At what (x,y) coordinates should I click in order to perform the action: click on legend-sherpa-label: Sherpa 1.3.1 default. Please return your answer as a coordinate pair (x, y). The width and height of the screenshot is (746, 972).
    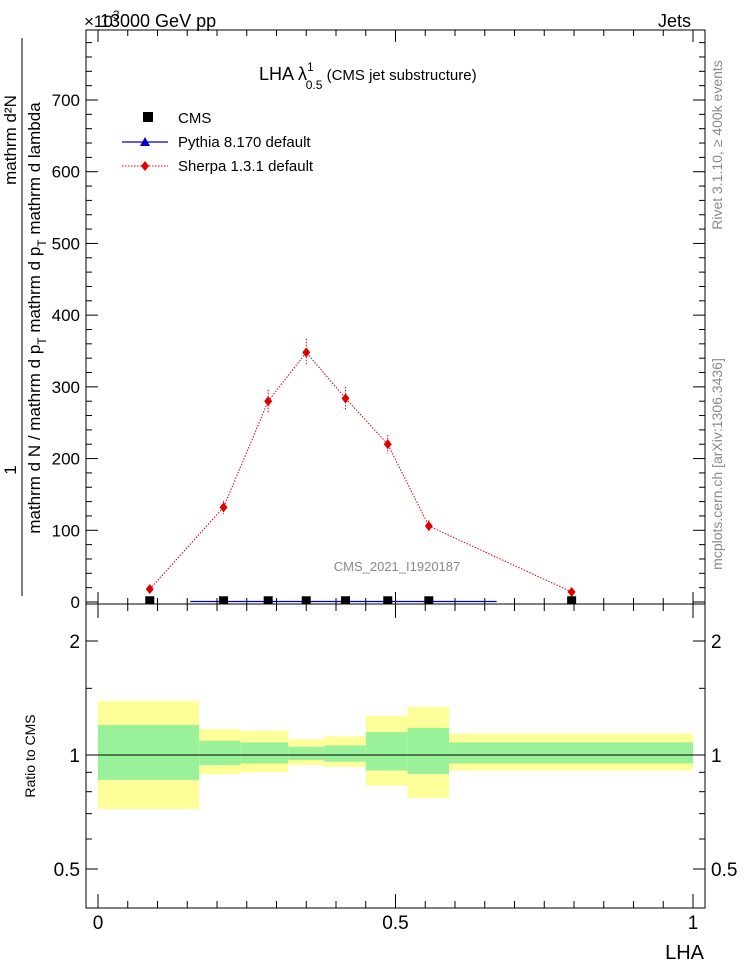
    Looking at the image, I should click on (246, 166).